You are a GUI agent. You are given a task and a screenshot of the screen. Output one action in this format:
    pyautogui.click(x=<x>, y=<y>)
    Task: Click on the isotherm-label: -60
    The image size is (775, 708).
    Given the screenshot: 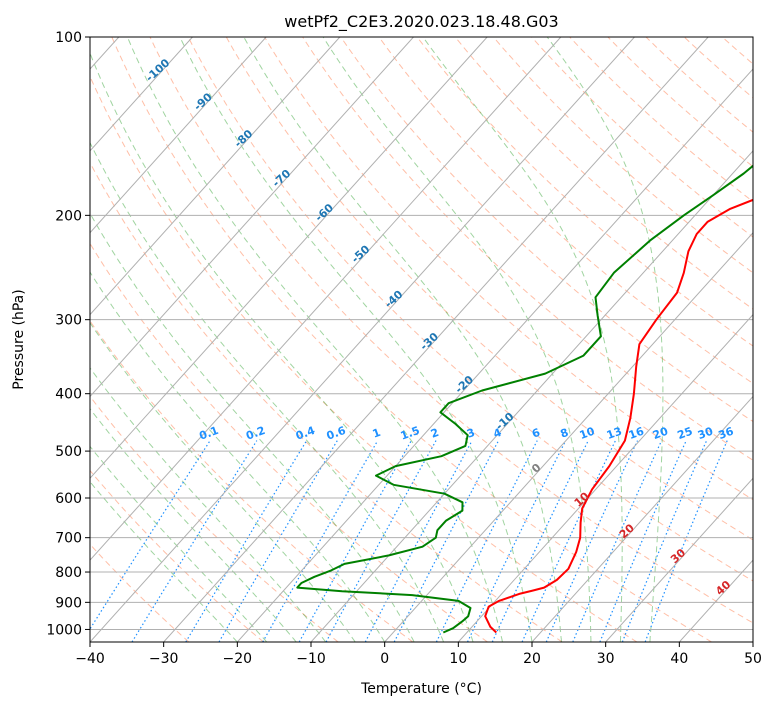 What is the action you would take?
    pyautogui.click(x=325, y=212)
    